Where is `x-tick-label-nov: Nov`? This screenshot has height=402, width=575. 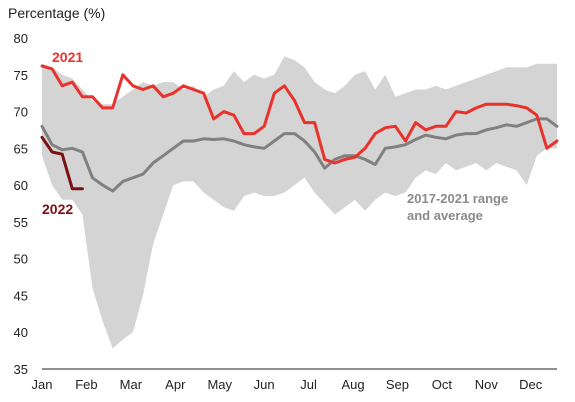
x-tick-label-nov: Nov is located at coordinates (487, 384).